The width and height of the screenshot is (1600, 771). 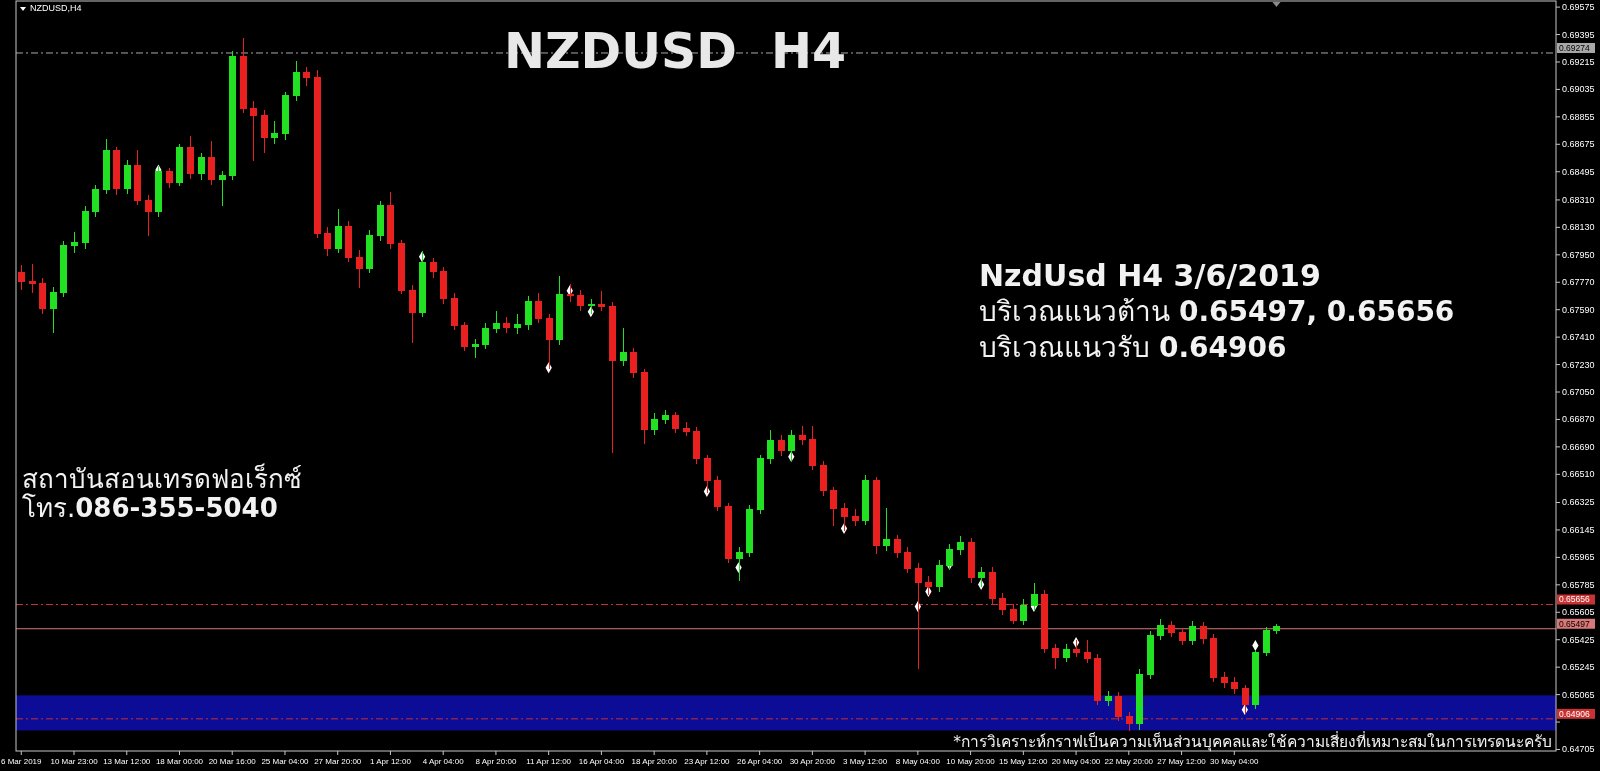 I want to click on y-tick-label: 0.65065, so click(x=1578, y=694).